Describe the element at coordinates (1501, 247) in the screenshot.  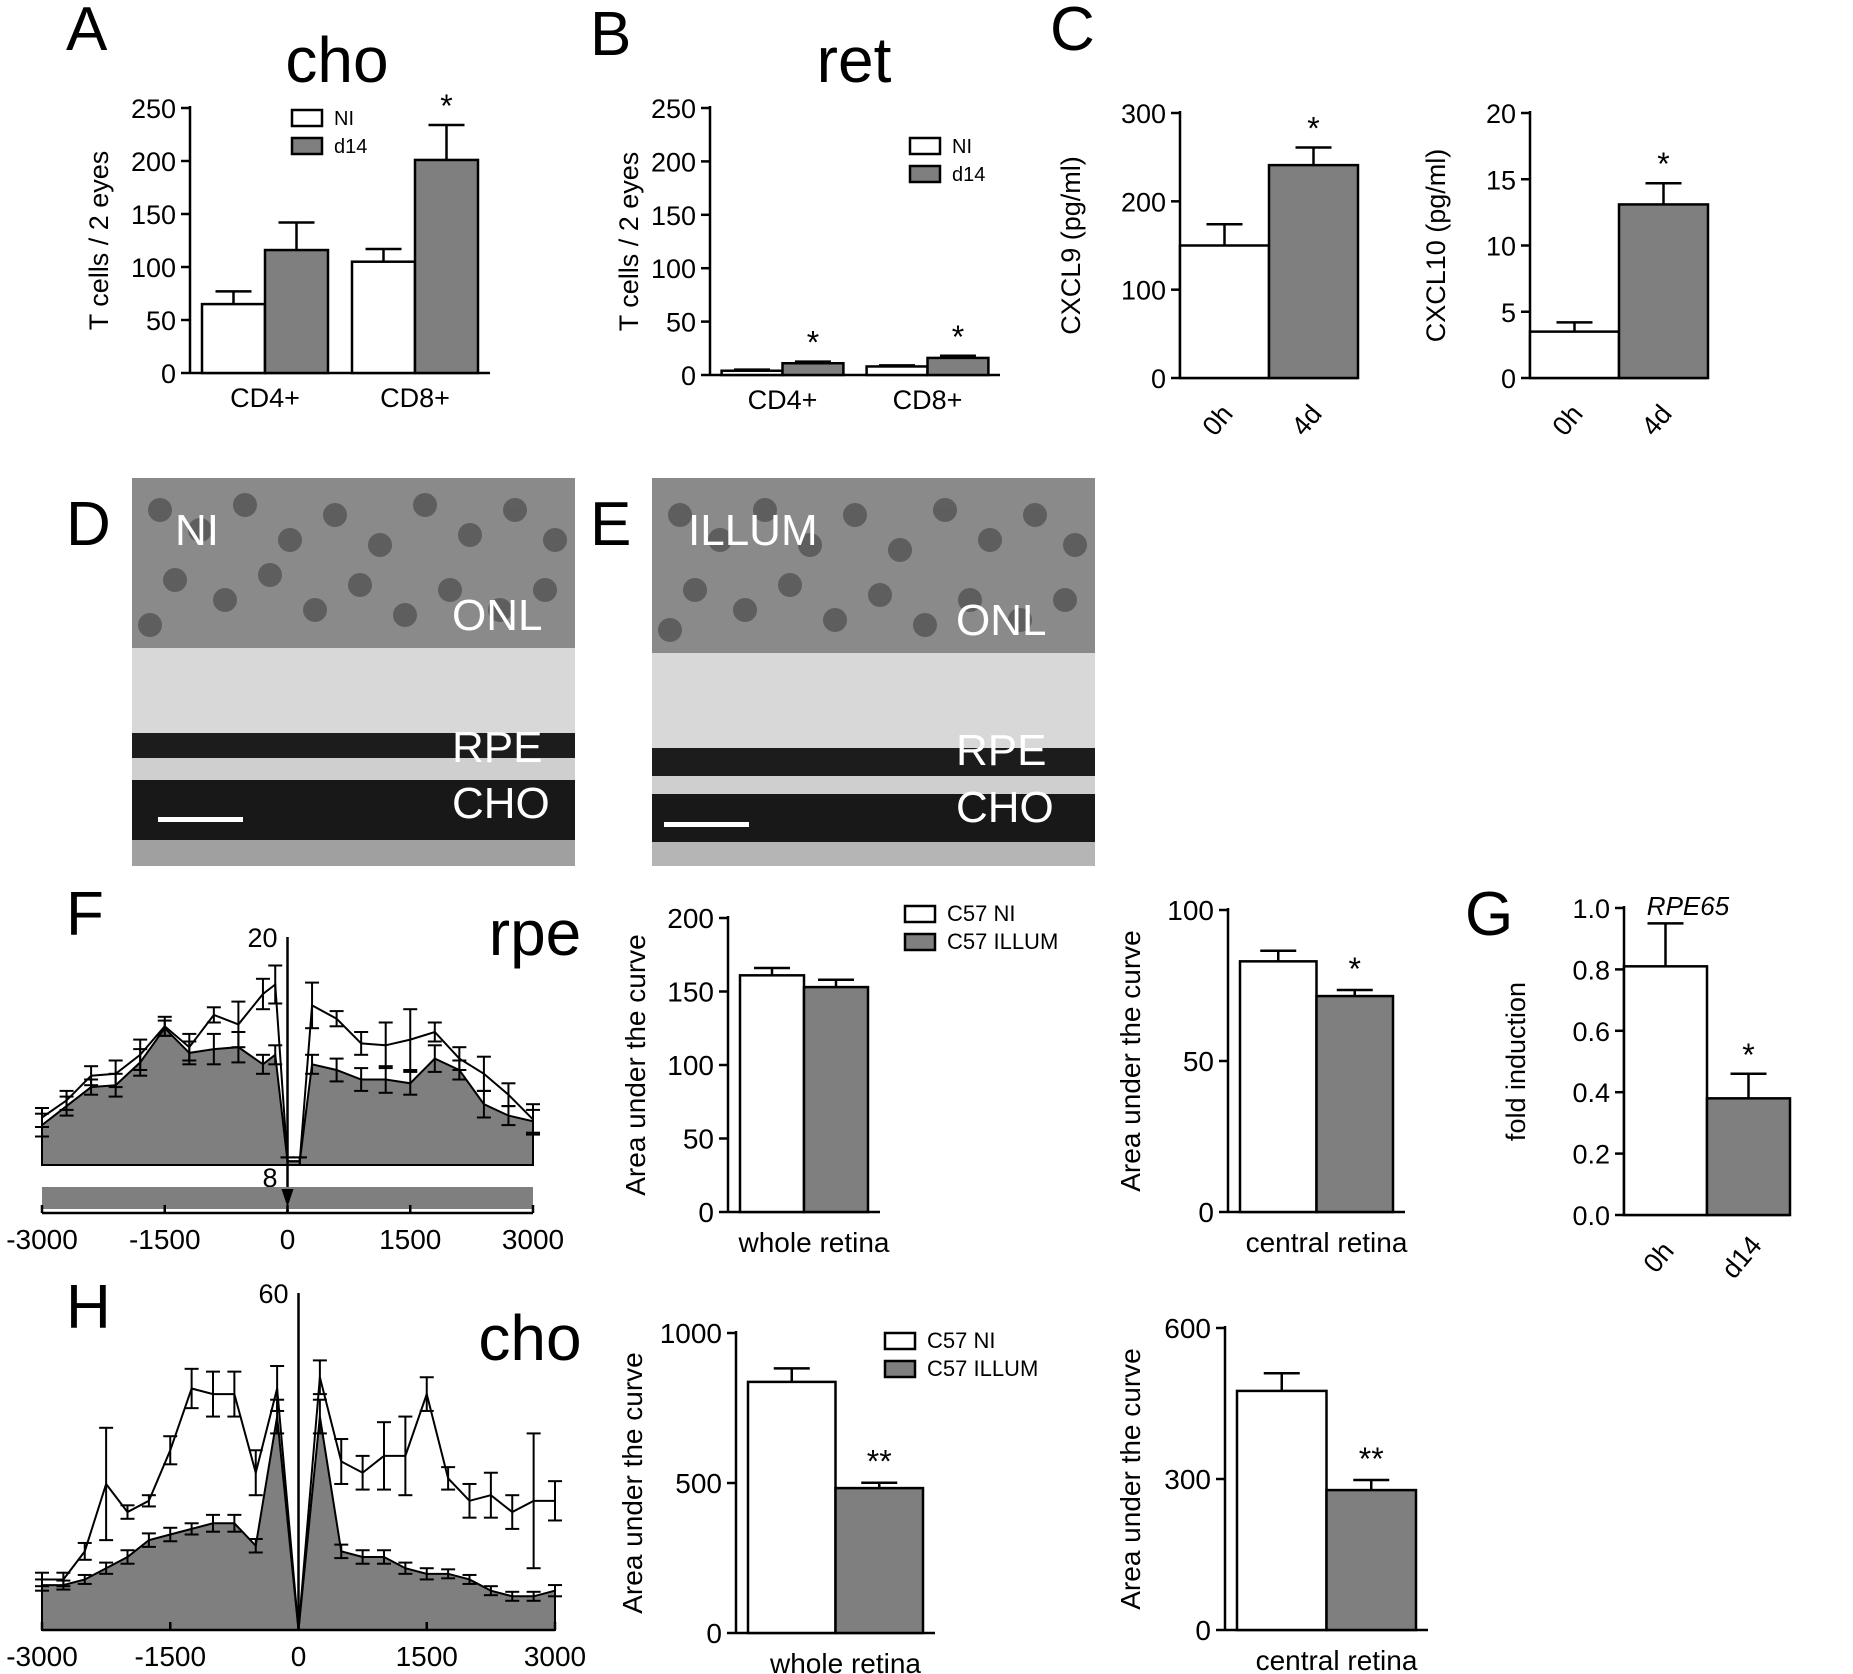
I see `y-tick-label: 10` at that location.